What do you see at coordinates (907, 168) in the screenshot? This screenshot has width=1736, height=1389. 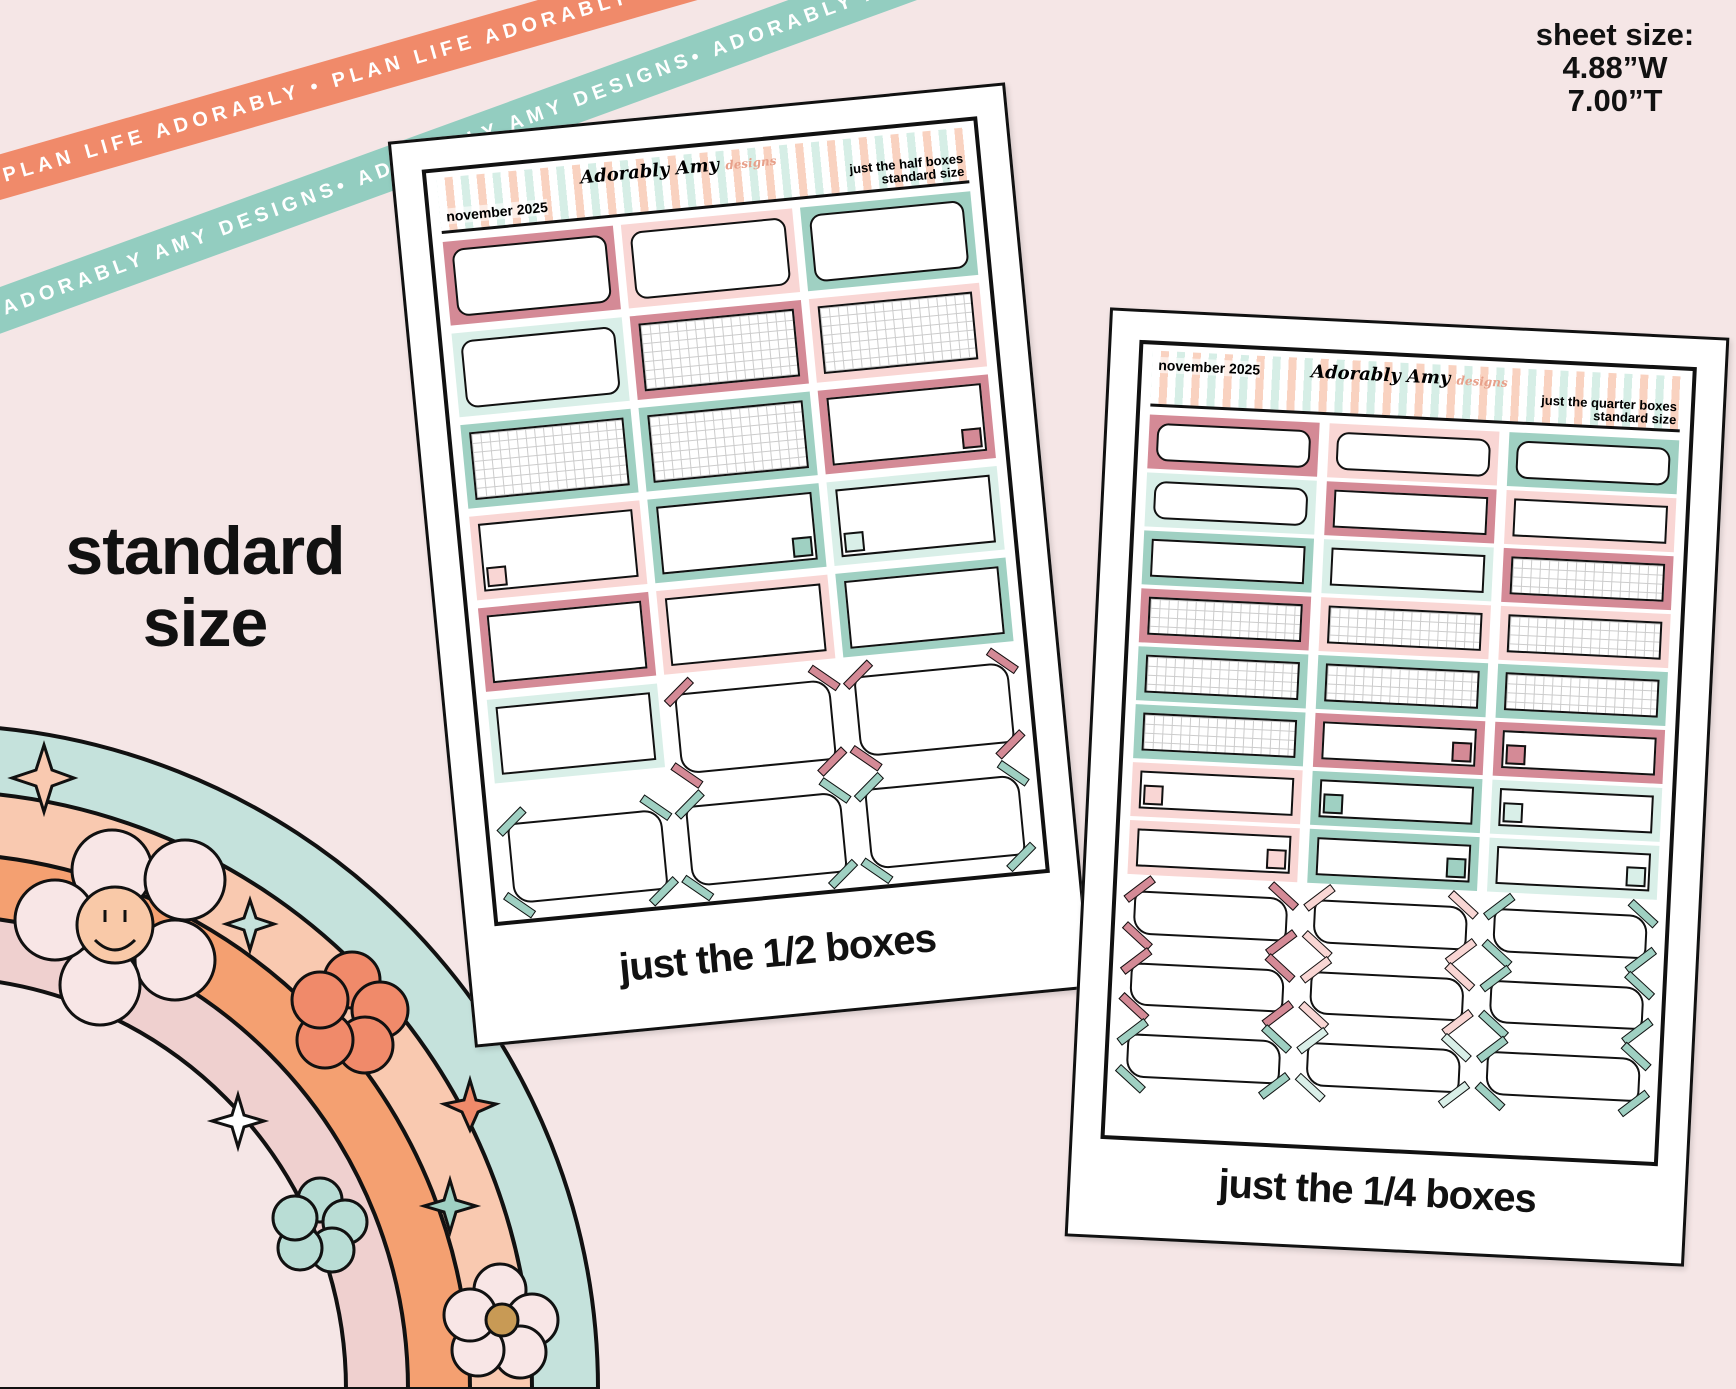 I see `kit-label: just the half boxes standard size` at bounding box center [907, 168].